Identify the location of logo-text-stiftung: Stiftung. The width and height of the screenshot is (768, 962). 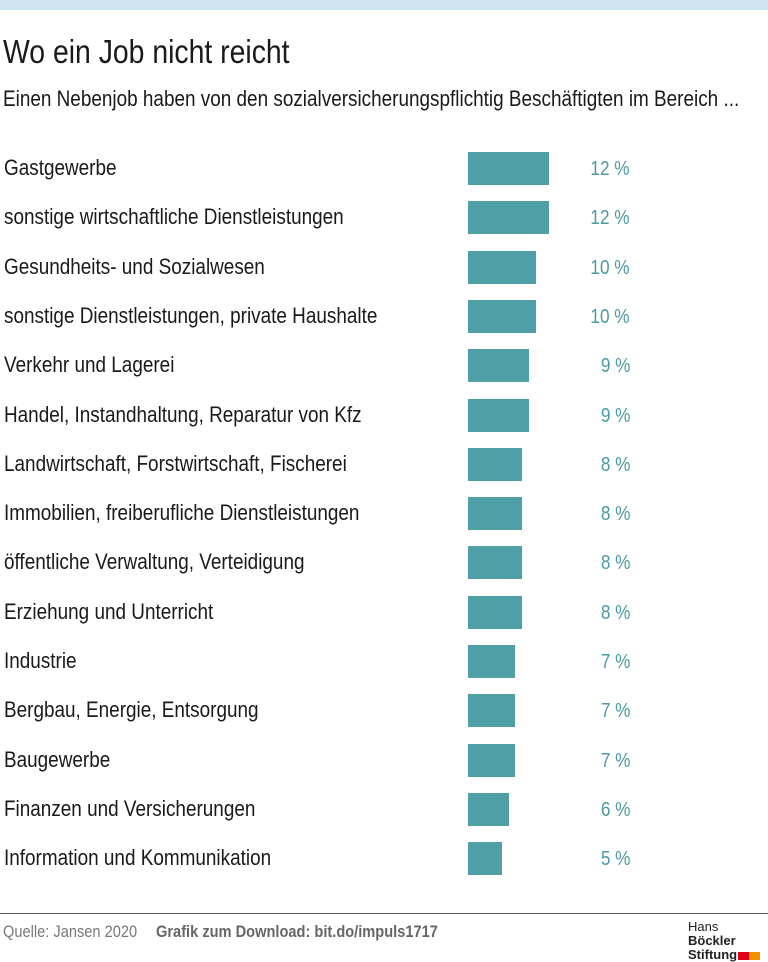
(713, 954).